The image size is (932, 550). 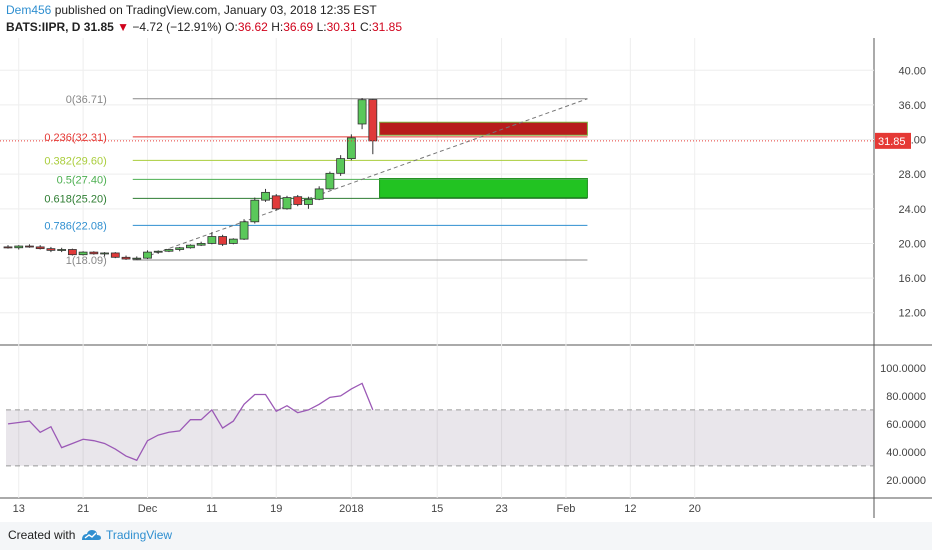 I want to click on time-tick-label: Dec, so click(x=148, y=509).